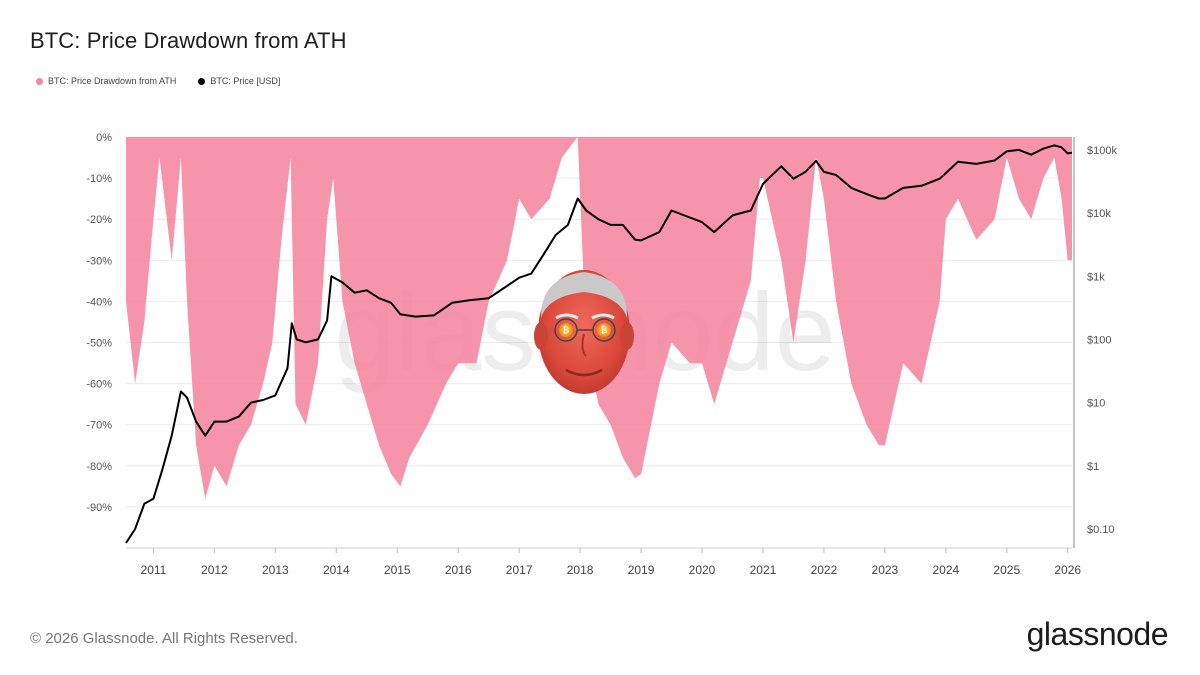  Describe the element at coordinates (1096, 404) in the screenshot. I see `right-tick-label: $10` at that location.